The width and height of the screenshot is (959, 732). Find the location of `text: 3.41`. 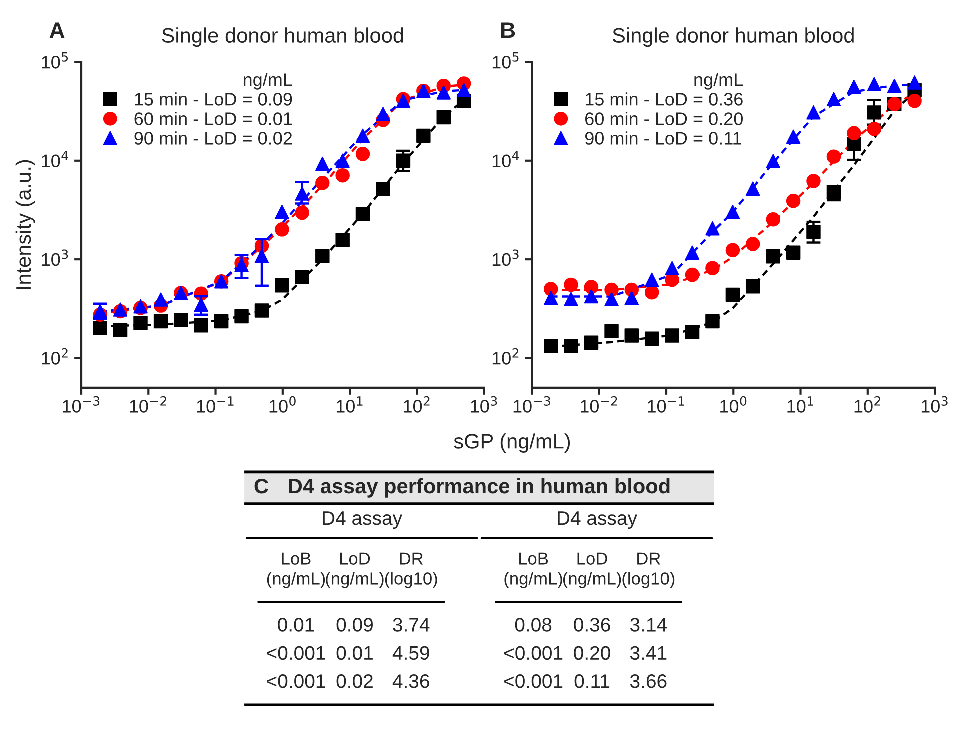

text: 3.41 is located at coordinates (648, 653).